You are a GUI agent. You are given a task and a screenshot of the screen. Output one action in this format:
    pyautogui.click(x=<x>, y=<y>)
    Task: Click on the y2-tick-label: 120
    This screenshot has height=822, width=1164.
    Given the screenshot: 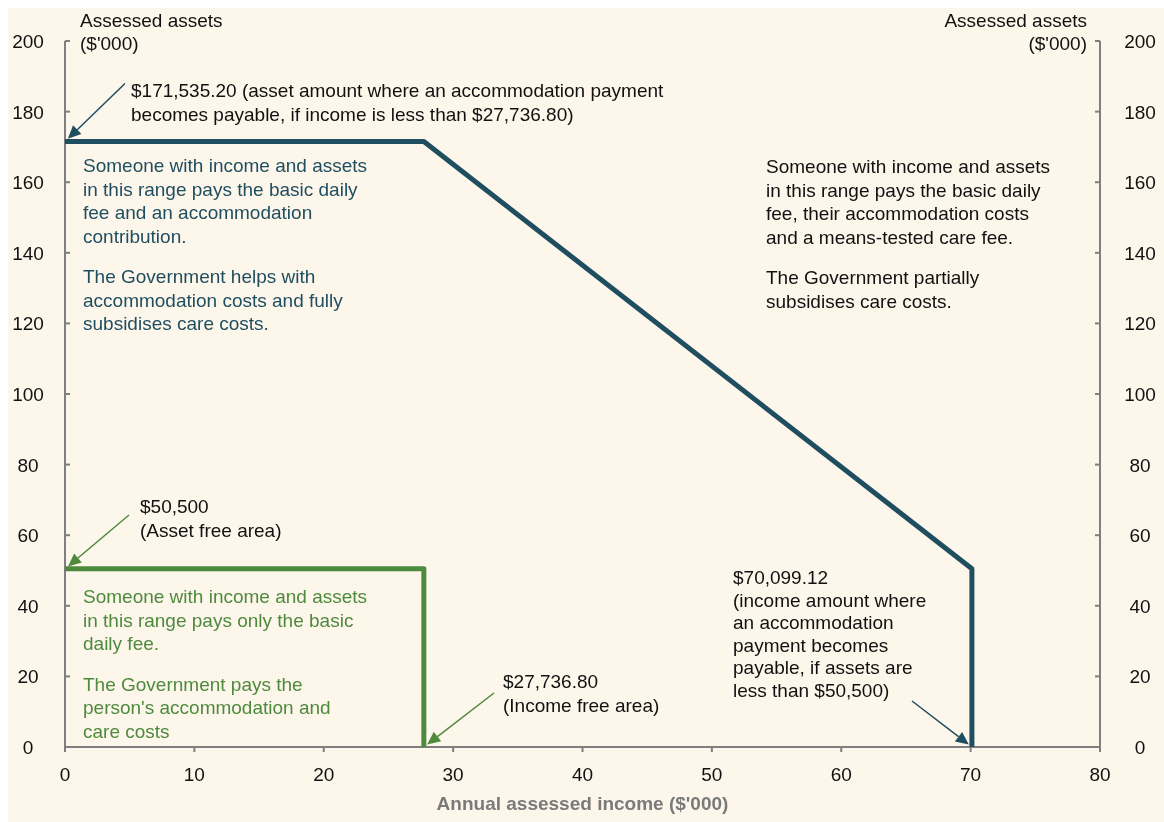 What is the action you would take?
    pyautogui.click(x=1140, y=324)
    